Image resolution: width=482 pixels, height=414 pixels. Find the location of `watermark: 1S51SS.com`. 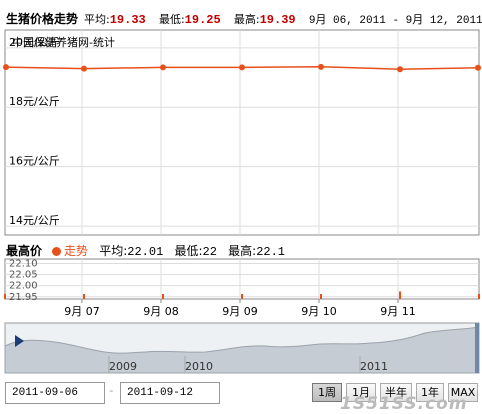

watermark: 1S51SS.com is located at coordinates (404, 404).